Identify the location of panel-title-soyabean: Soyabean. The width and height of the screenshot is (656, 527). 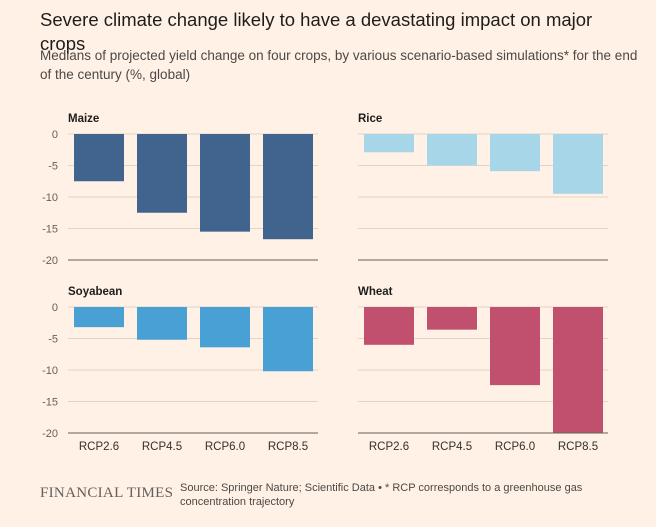
(95, 292).